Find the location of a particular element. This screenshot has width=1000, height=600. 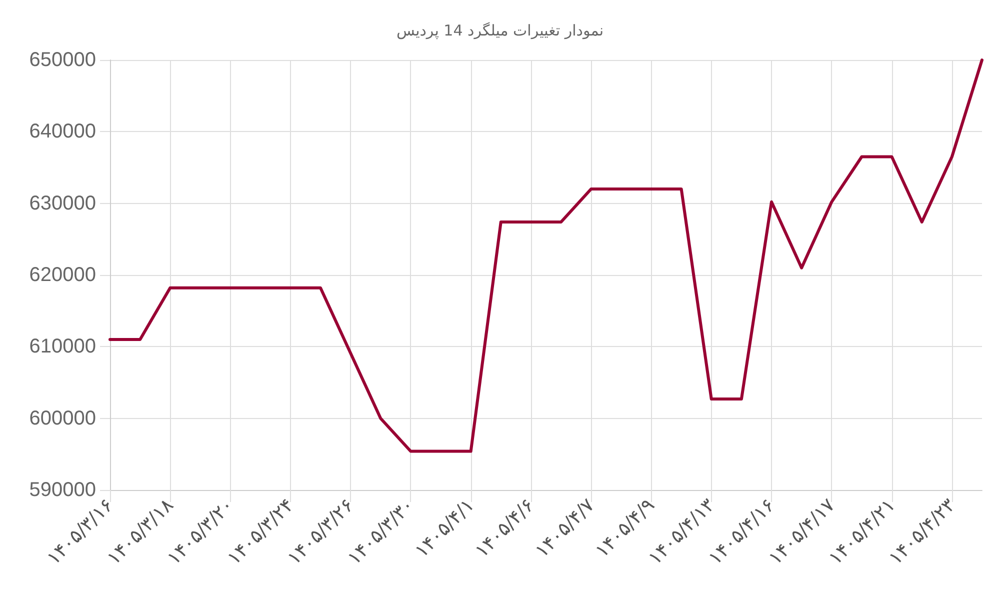

y-tick-label: 600000 is located at coordinates (62, 418).